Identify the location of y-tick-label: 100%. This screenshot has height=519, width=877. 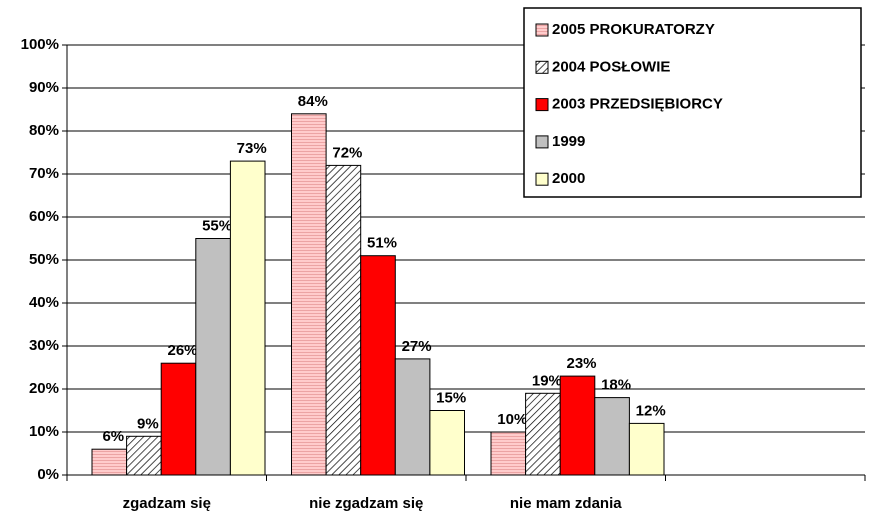
(40, 44).